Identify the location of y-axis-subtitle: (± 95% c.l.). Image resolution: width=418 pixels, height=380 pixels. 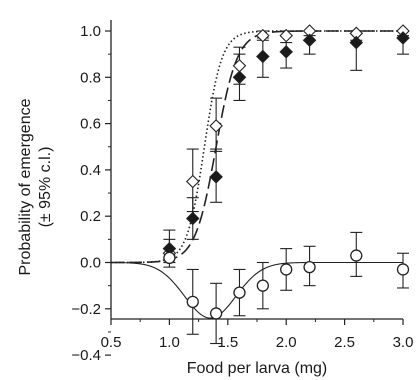
(45, 187).